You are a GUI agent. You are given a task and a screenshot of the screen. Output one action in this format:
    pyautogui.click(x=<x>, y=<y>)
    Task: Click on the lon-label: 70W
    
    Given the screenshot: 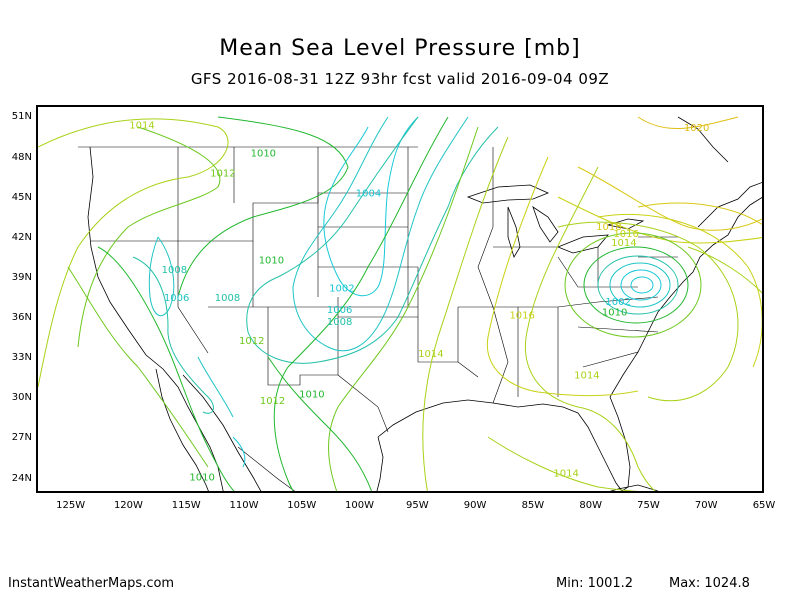 What is the action you would take?
    pyautogui.click(x=706, y=505)
    